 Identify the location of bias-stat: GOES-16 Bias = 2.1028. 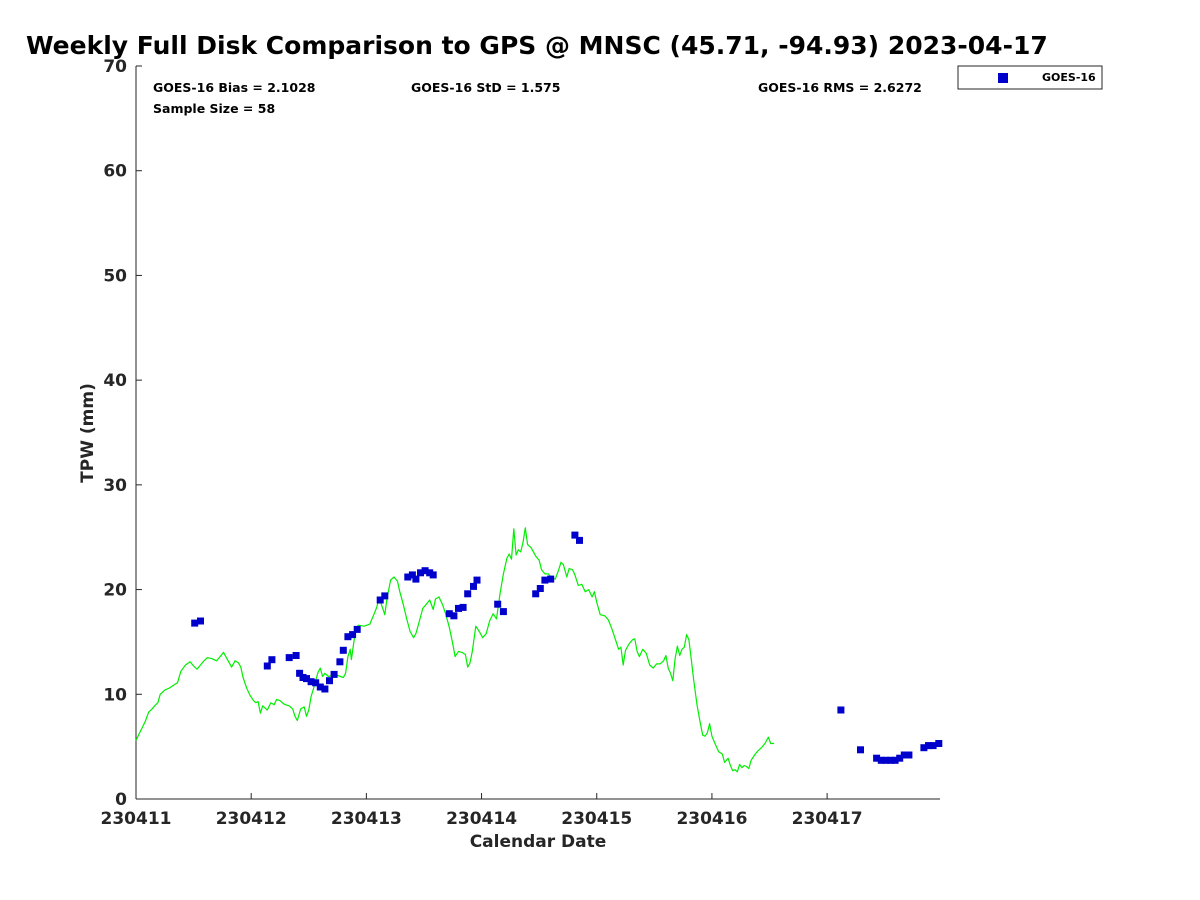
(234, 87).